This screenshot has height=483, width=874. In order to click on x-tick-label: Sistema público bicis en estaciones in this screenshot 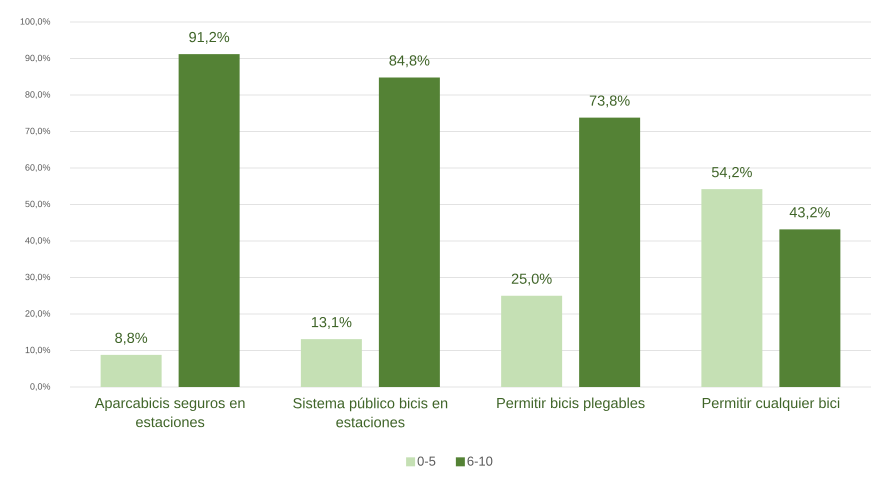, I will do `click(370, 413)`.